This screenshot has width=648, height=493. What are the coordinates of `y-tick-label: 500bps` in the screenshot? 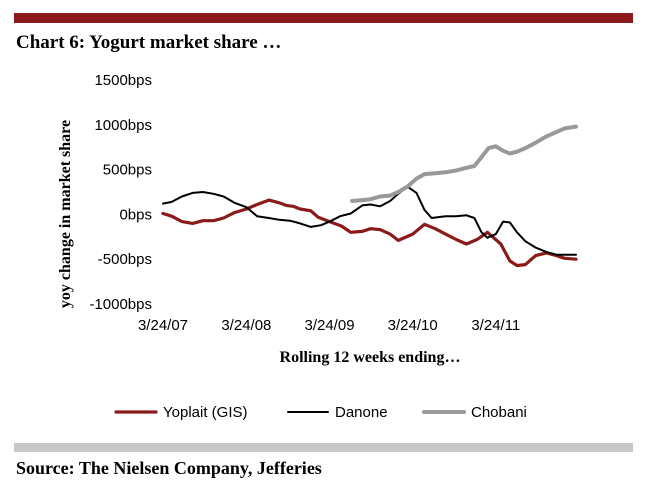 It's located at (127, 170).